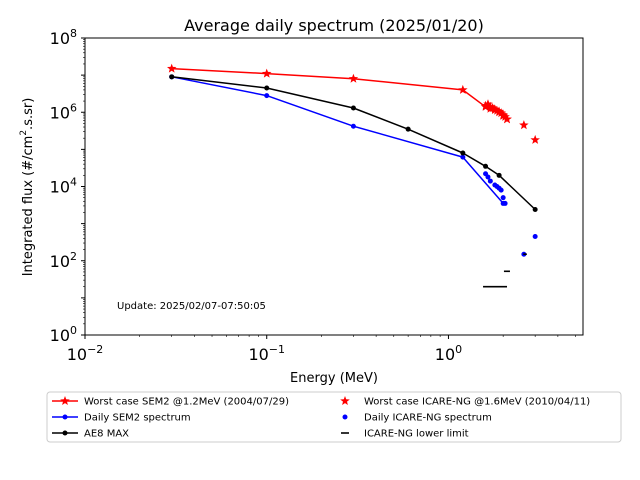 This screenshot has height=480, width=640. I want to click on legend-entry: Worst case SEM2 @1.2MeV (2004/07/29), so click(170, 402).